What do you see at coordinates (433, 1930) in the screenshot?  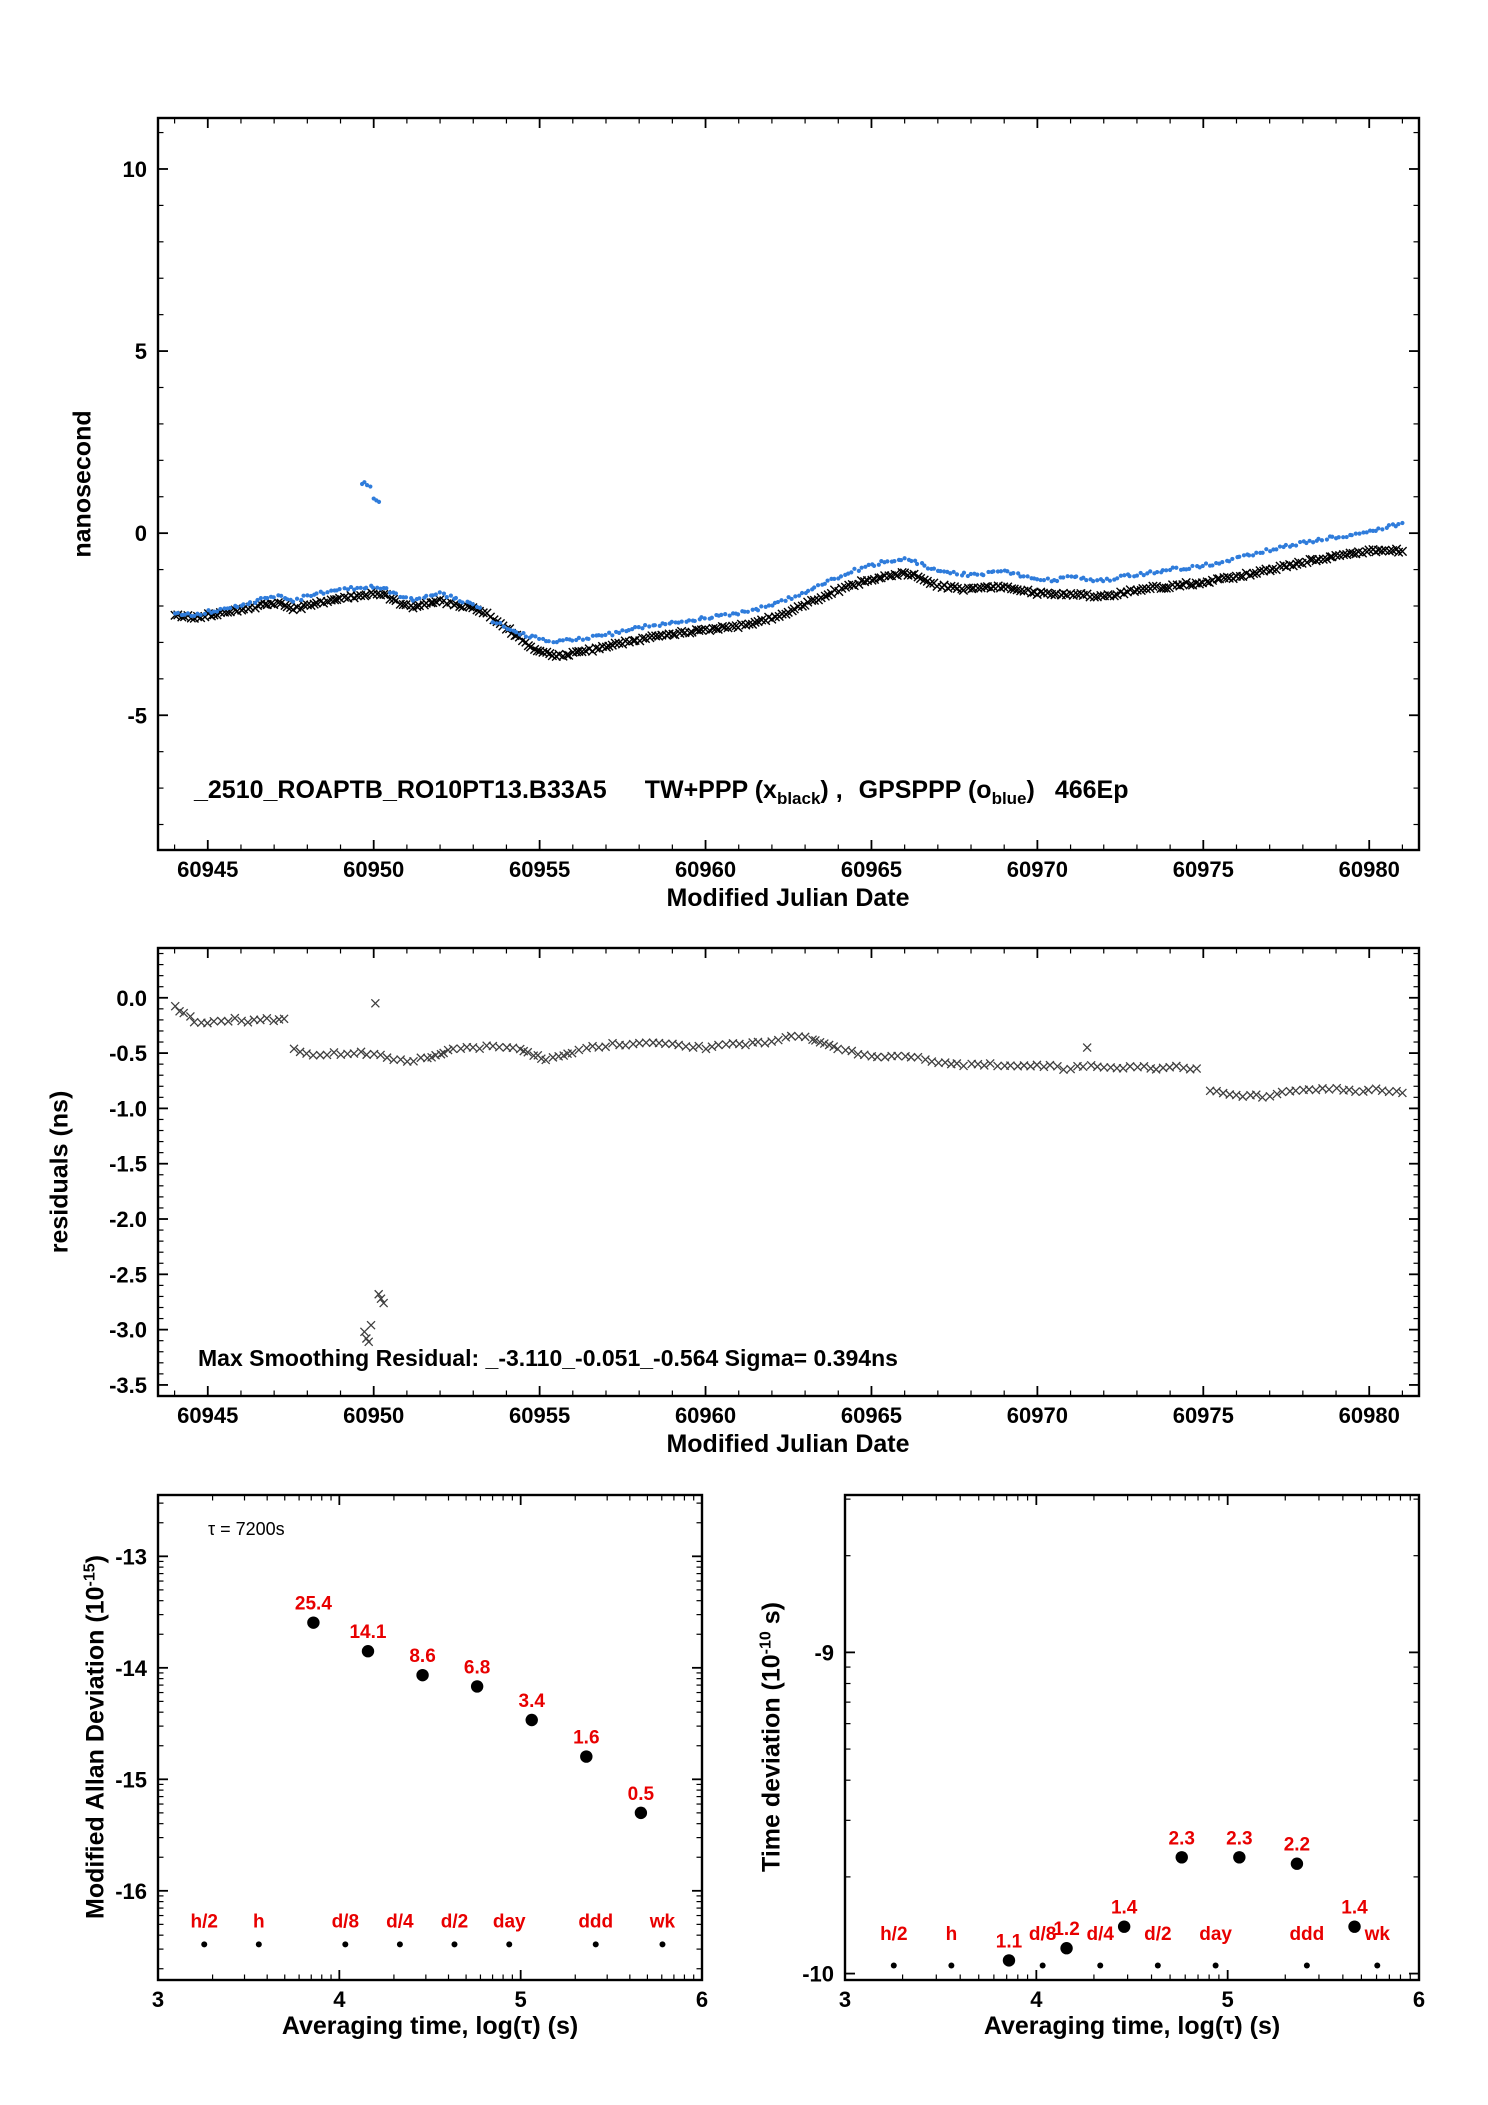 I see `mdev-tau-landmarks: h/2 h d/8 d/4 d/2 day ddd wk` at bounding box center [433, 1930].